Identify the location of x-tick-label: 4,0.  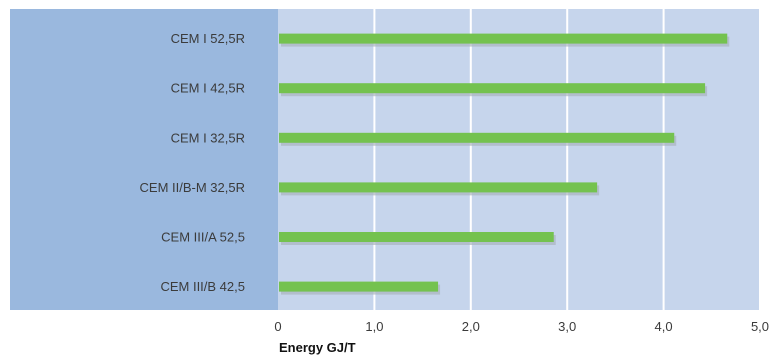
(664, 326).